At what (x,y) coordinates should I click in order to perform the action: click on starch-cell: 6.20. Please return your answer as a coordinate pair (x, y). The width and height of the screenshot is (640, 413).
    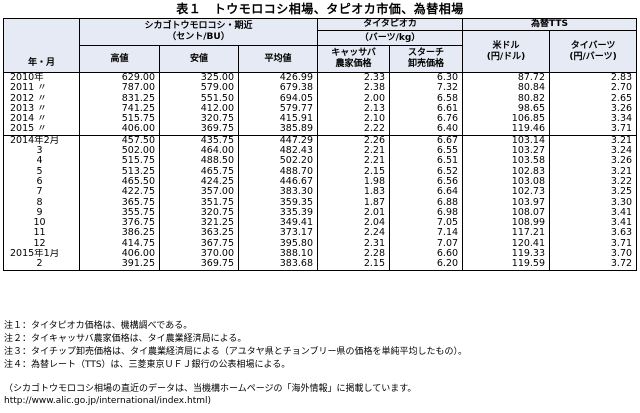
    Looking at the image, I should click on (426, 265).